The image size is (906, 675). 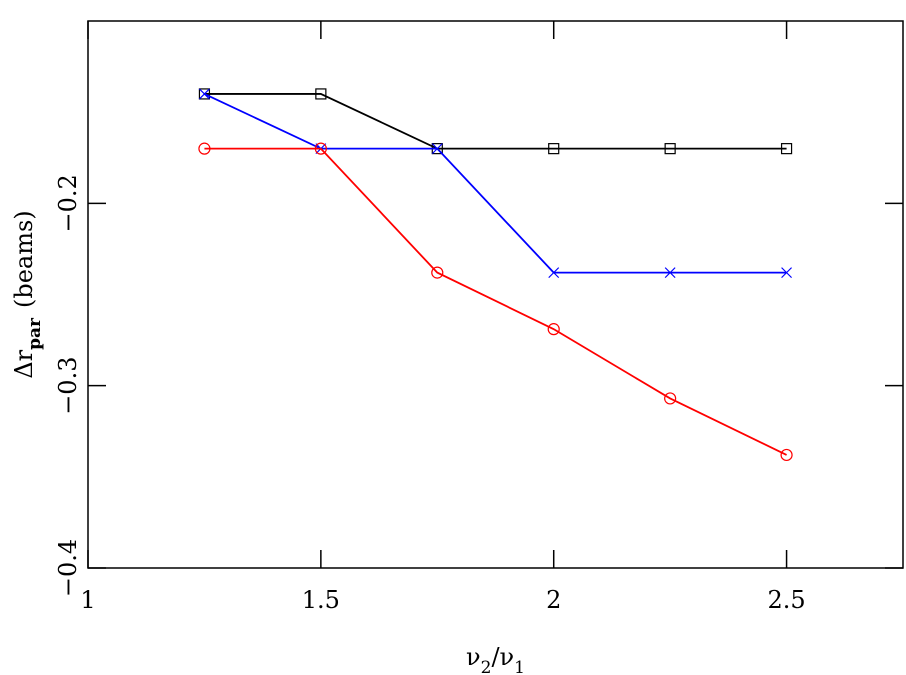 I want to click on y-tick-label: −0.4, so click(x=68, y=568).